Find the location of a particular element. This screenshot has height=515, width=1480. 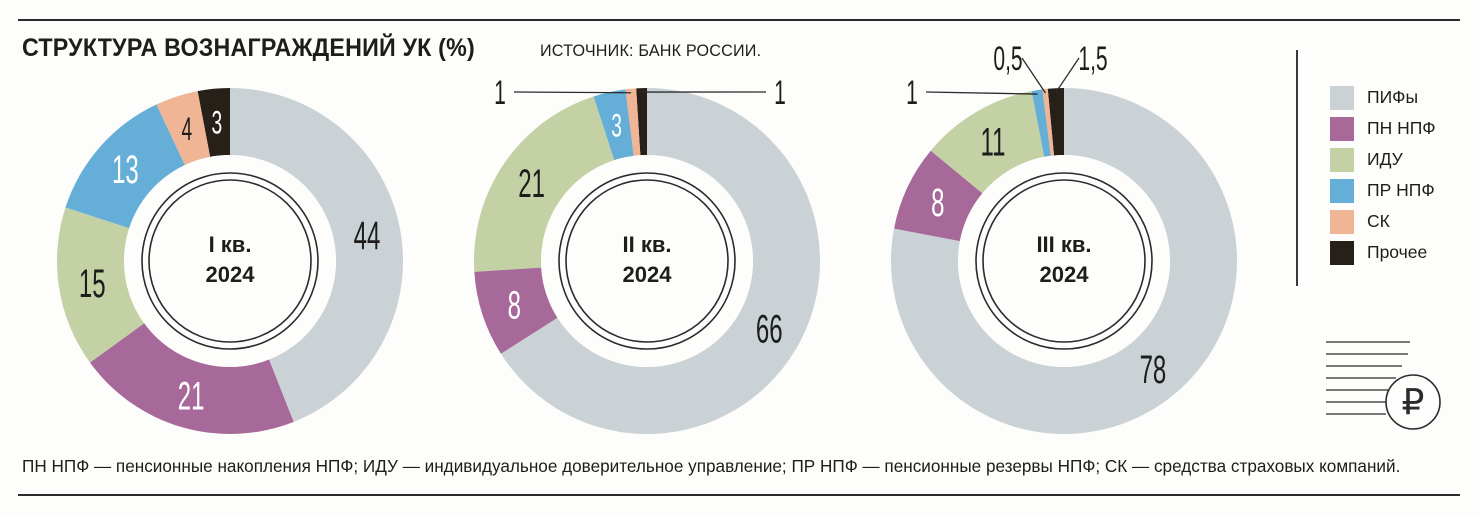

chart-title: СТРУКТУРА ВОЗНАГРАЖДЕНИЙ УК (%) is located at coordinates (248, 48).